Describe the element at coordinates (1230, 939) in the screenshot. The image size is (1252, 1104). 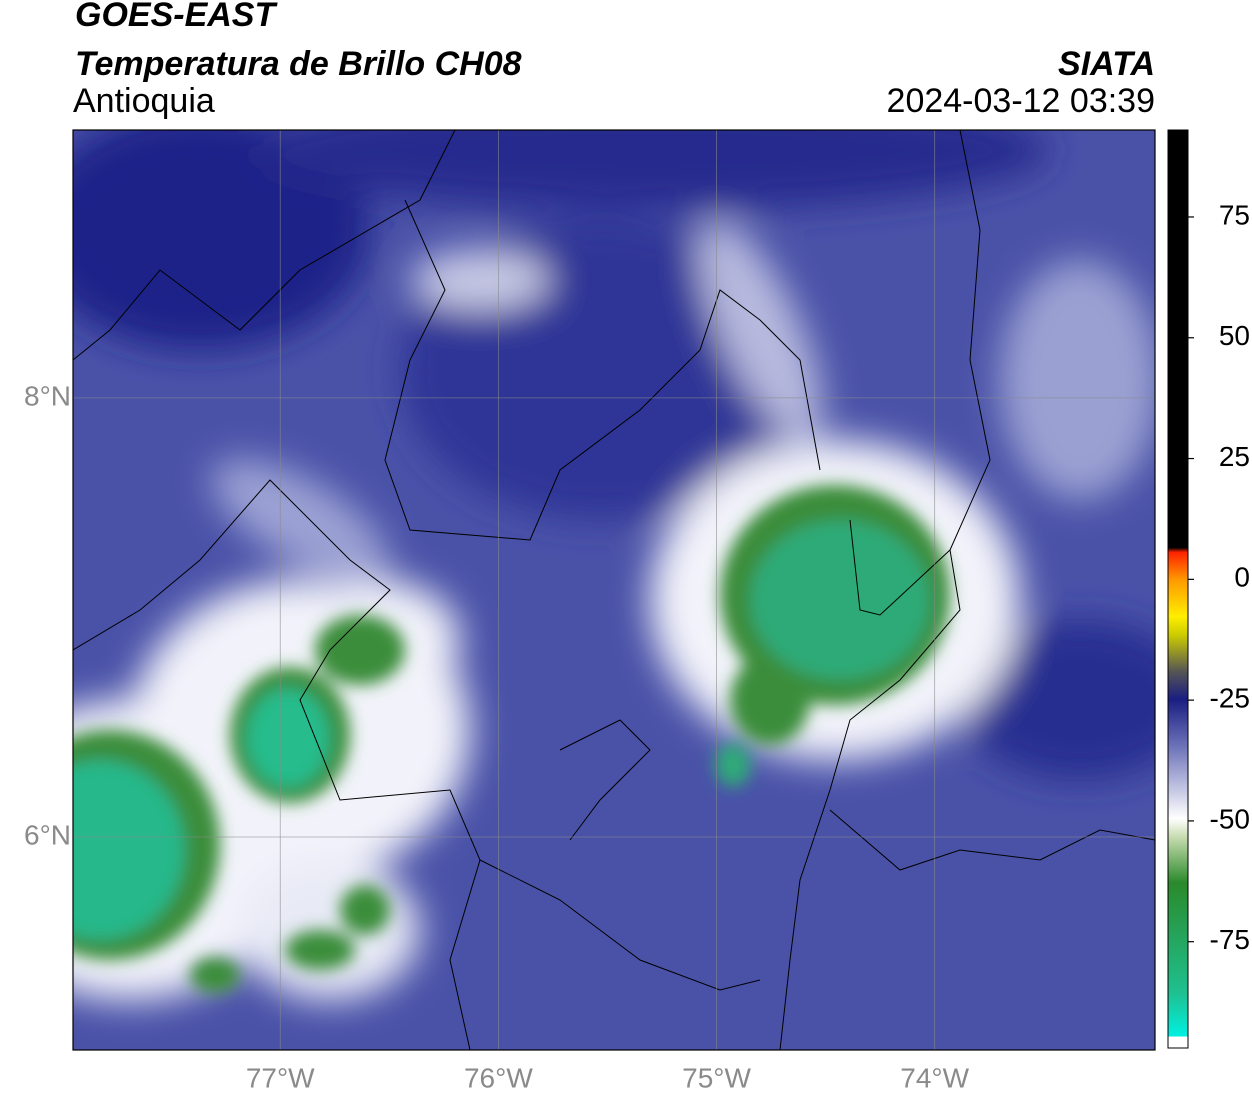
I see `colorbar-tick-label: -75` at that location.